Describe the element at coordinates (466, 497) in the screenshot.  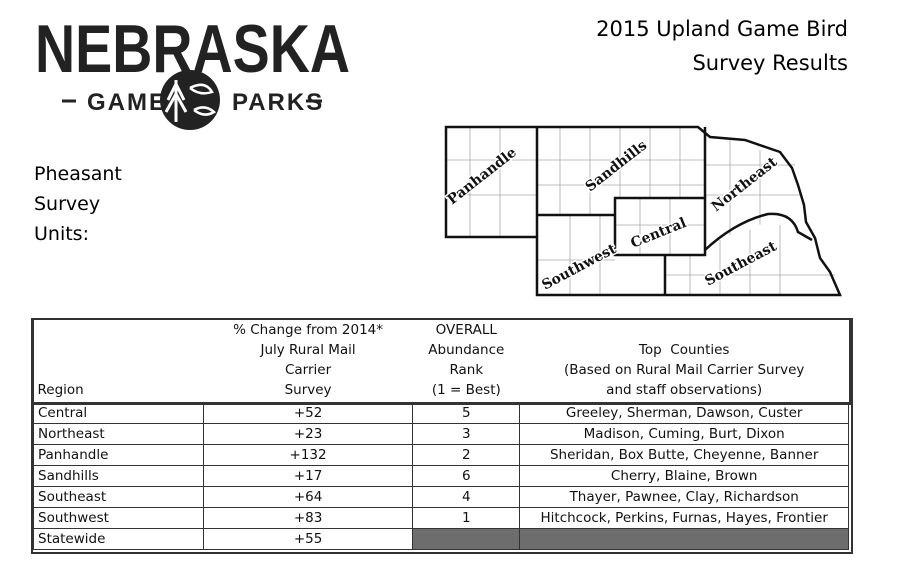
I see `table-cell: 4` at that location.